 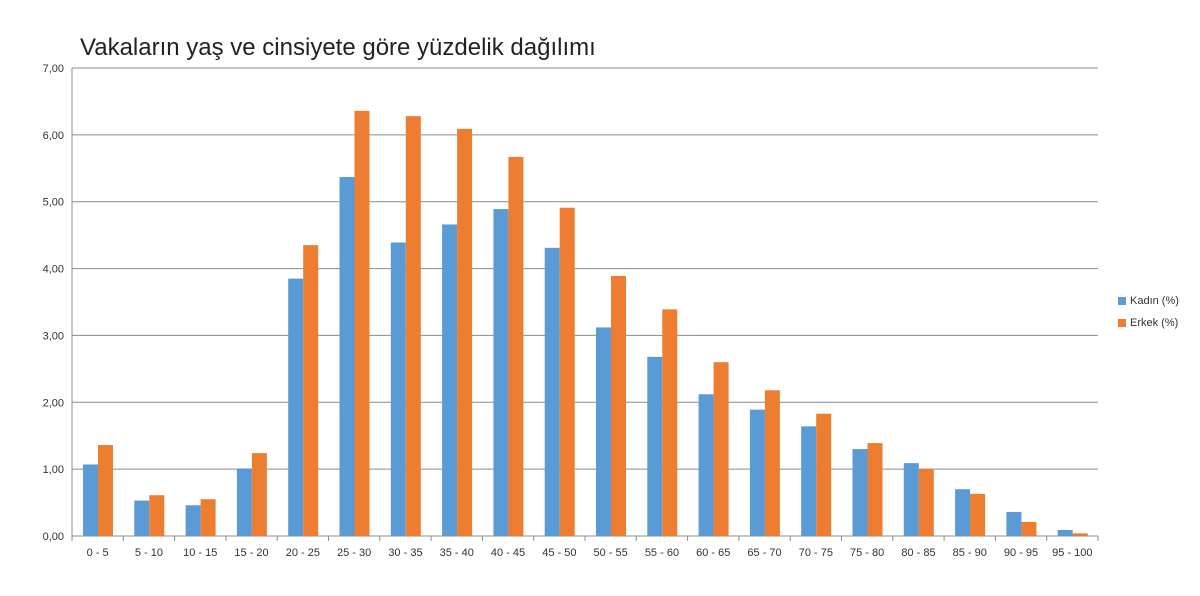 I want to click on x-tick-label: 30 - 35, so click(x=405, y=553).